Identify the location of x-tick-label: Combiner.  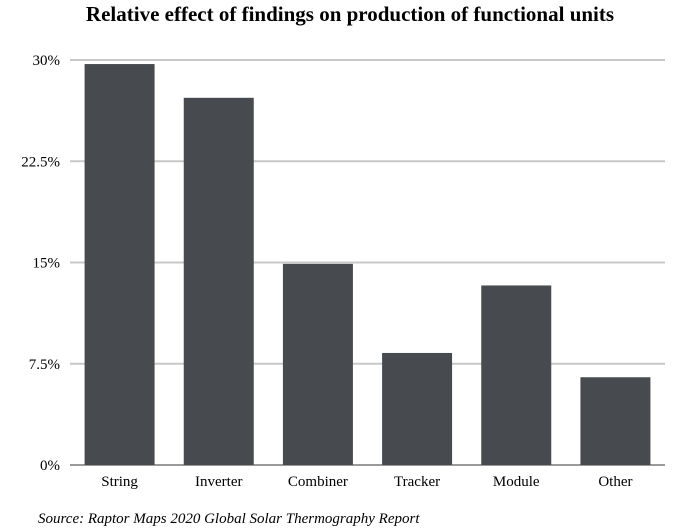
(318, 482).